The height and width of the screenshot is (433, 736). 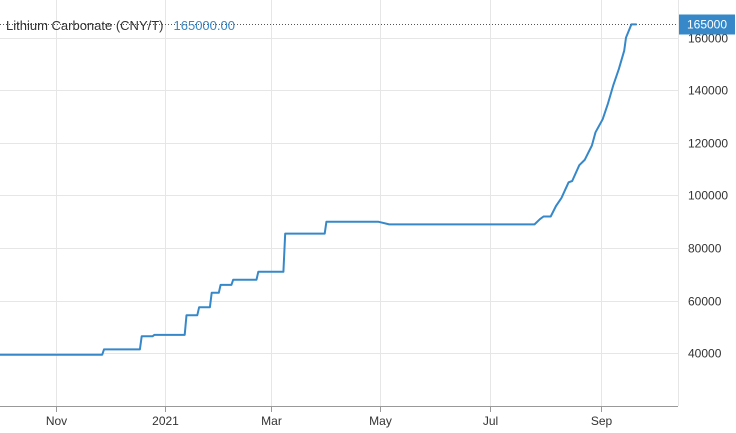 I want to click on x-tick-label: Sep, so click(x=602, y=421).